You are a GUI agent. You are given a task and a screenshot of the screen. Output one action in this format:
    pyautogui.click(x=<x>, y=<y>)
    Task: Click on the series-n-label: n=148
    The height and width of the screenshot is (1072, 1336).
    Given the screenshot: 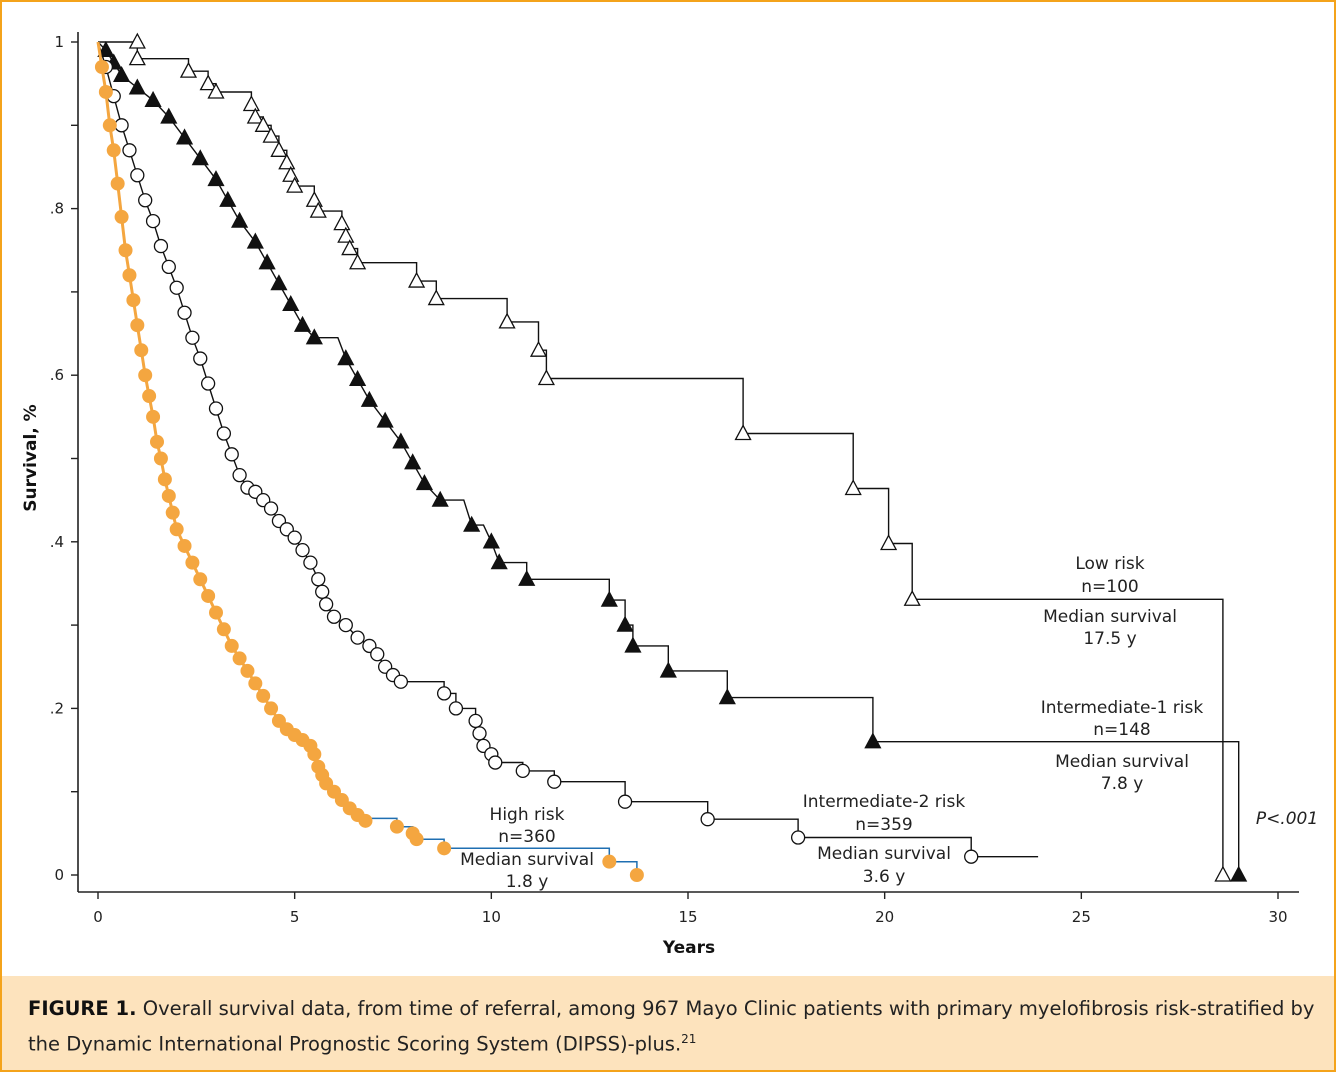 What is the action you would take?
    pyautogui.click(x=1121, y=730)
    